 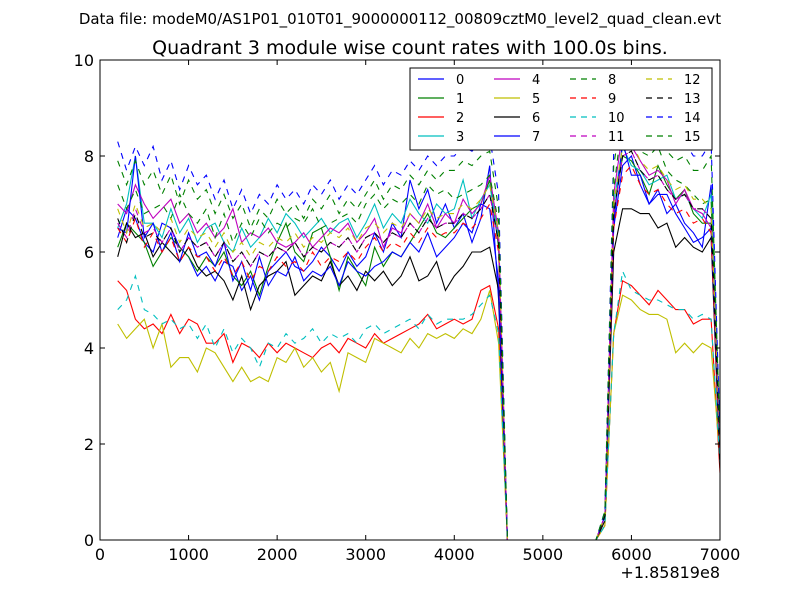 What do you see at coordinates (631, 554) in the screenshot?
I see `x-tick-label: 6000` at bounding box center [631, 554].